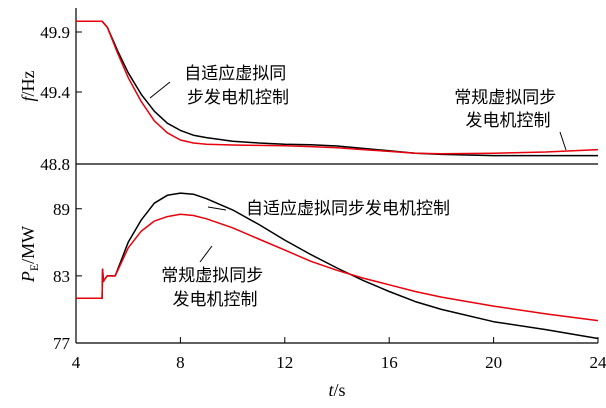 This screenshot has height=408, width=606. What do you see at coordinates (61, 209) in the screenshot?
I see `bottom-y-tick-label: 89` at bounding box center [61, 209].